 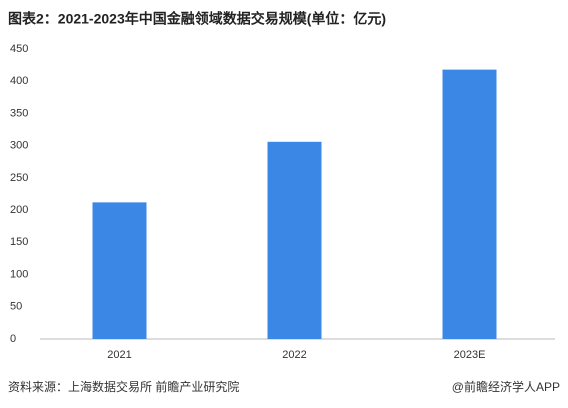 I want to click on x-tick-label: 2022, so click(x=294, y=355).